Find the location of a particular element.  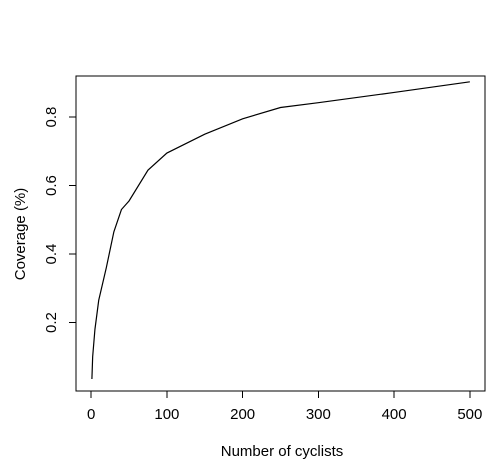

y-axis-tick-label: 0.6 is located at coordinates (51, 185).